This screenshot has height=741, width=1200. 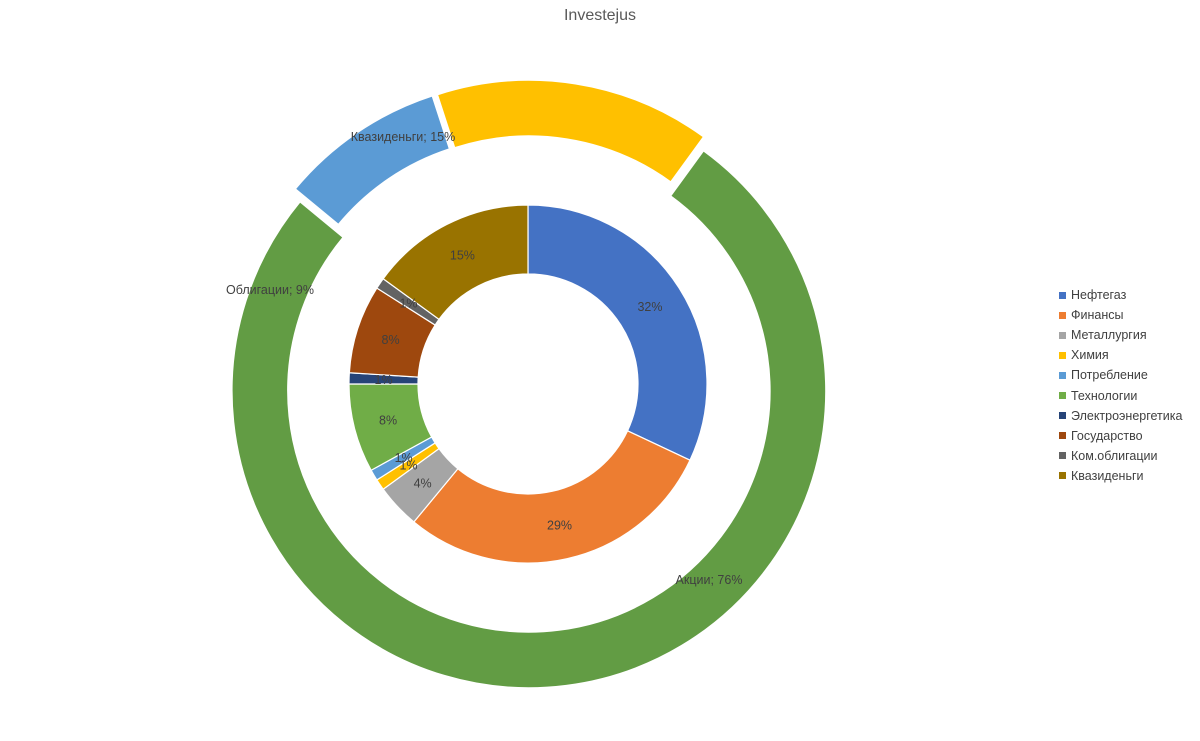 I want to click on legend-item: Металлургия, so click(x=1120, y=335).